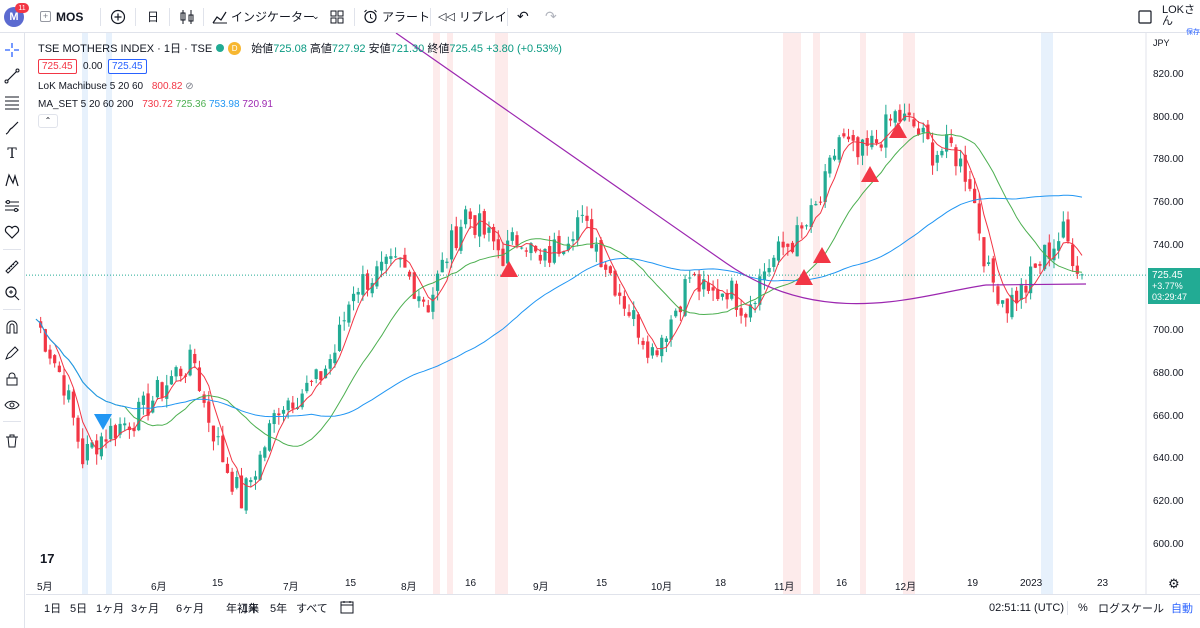 This screenshot has width=1200, height=628. What do you see at coordinates (12, 353) in the screenshot?
I see `pencil-lock-icon` at bounding box center [12, 353].